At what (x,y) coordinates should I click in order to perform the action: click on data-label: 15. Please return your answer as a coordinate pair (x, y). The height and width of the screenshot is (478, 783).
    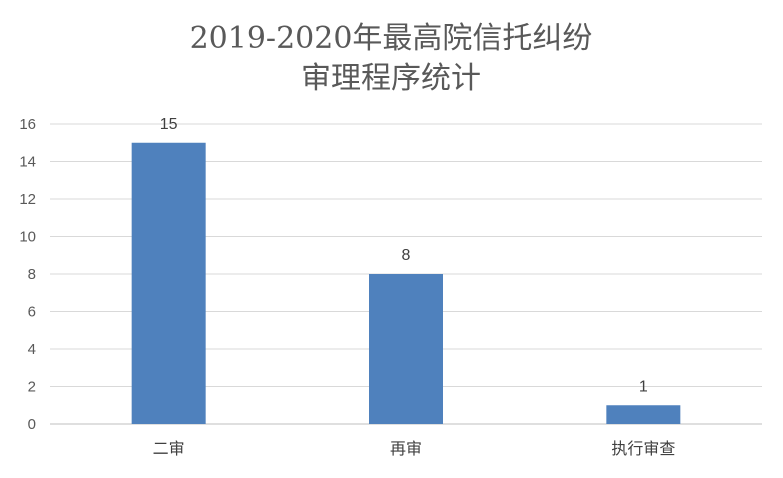
    Looking at the image, I should click on (169, 124).